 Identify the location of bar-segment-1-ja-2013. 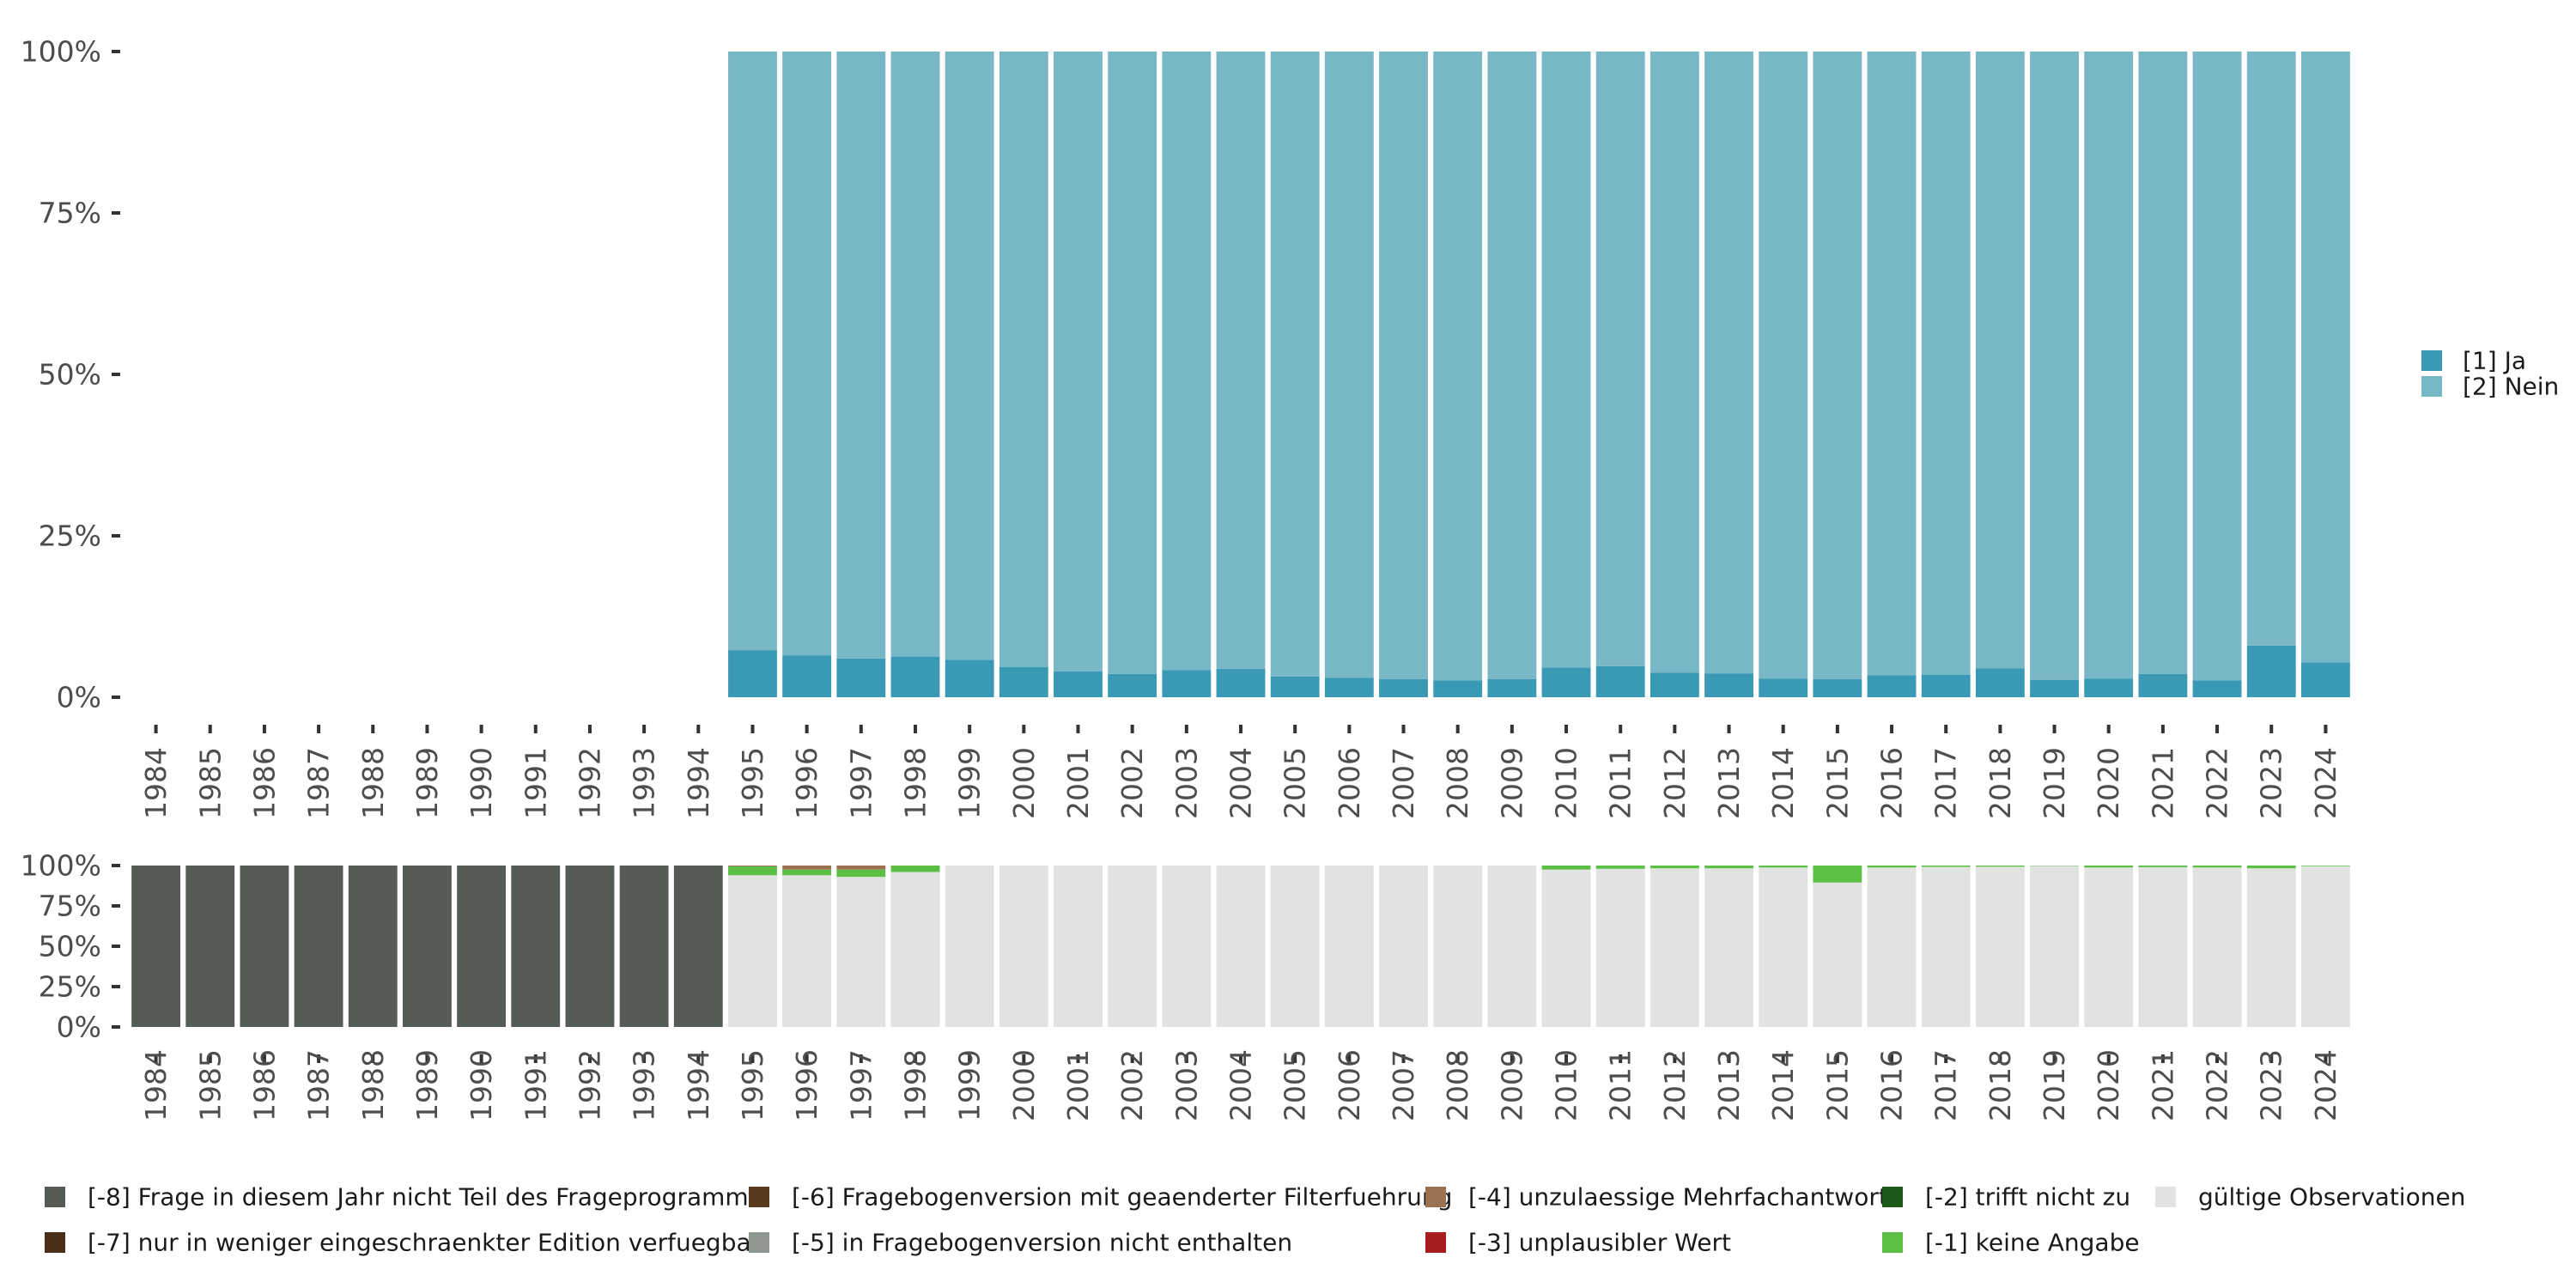
(1729, 685).